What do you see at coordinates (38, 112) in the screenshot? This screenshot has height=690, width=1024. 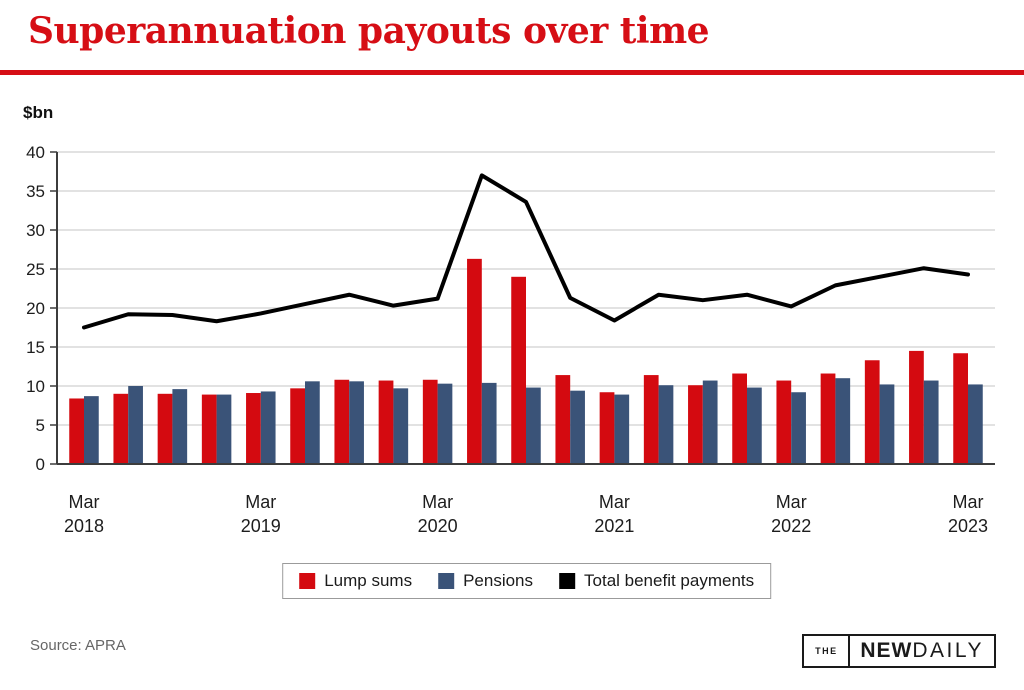 I see `y-axis-unit-label: $bn` at bounding box center [38, 112].